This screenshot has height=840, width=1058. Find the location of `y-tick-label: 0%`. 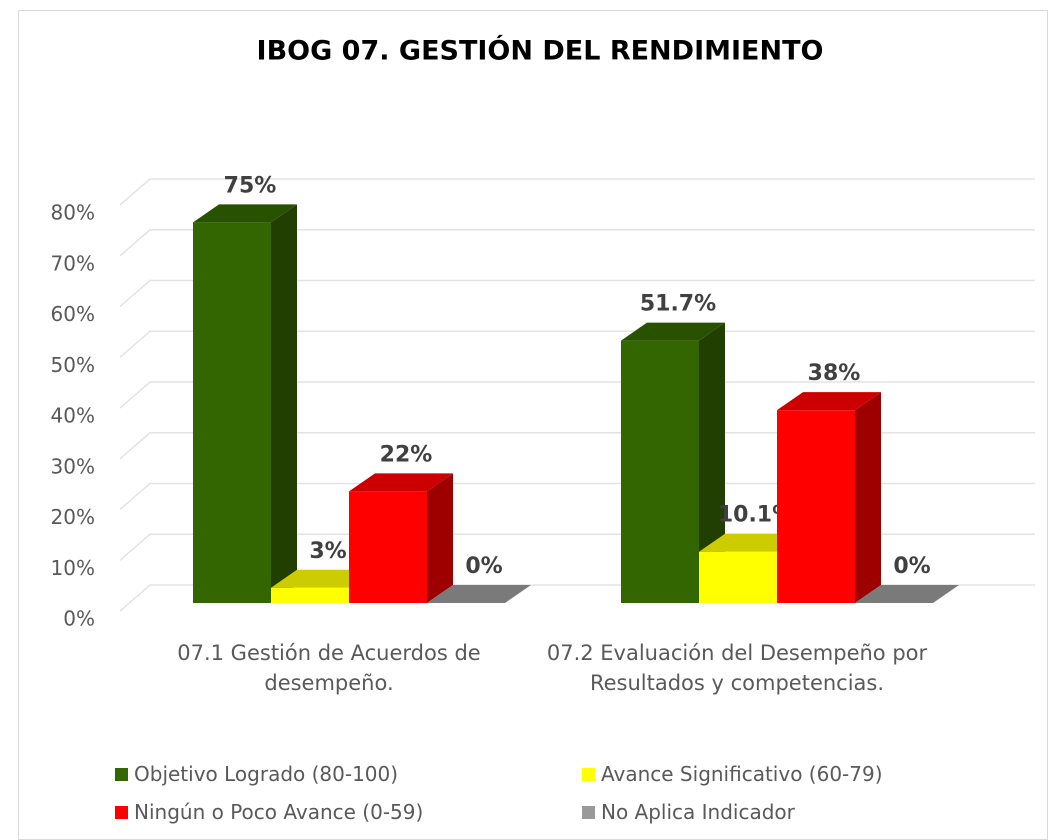

y-tick-label: 0% is located at coordinates (79, 619).